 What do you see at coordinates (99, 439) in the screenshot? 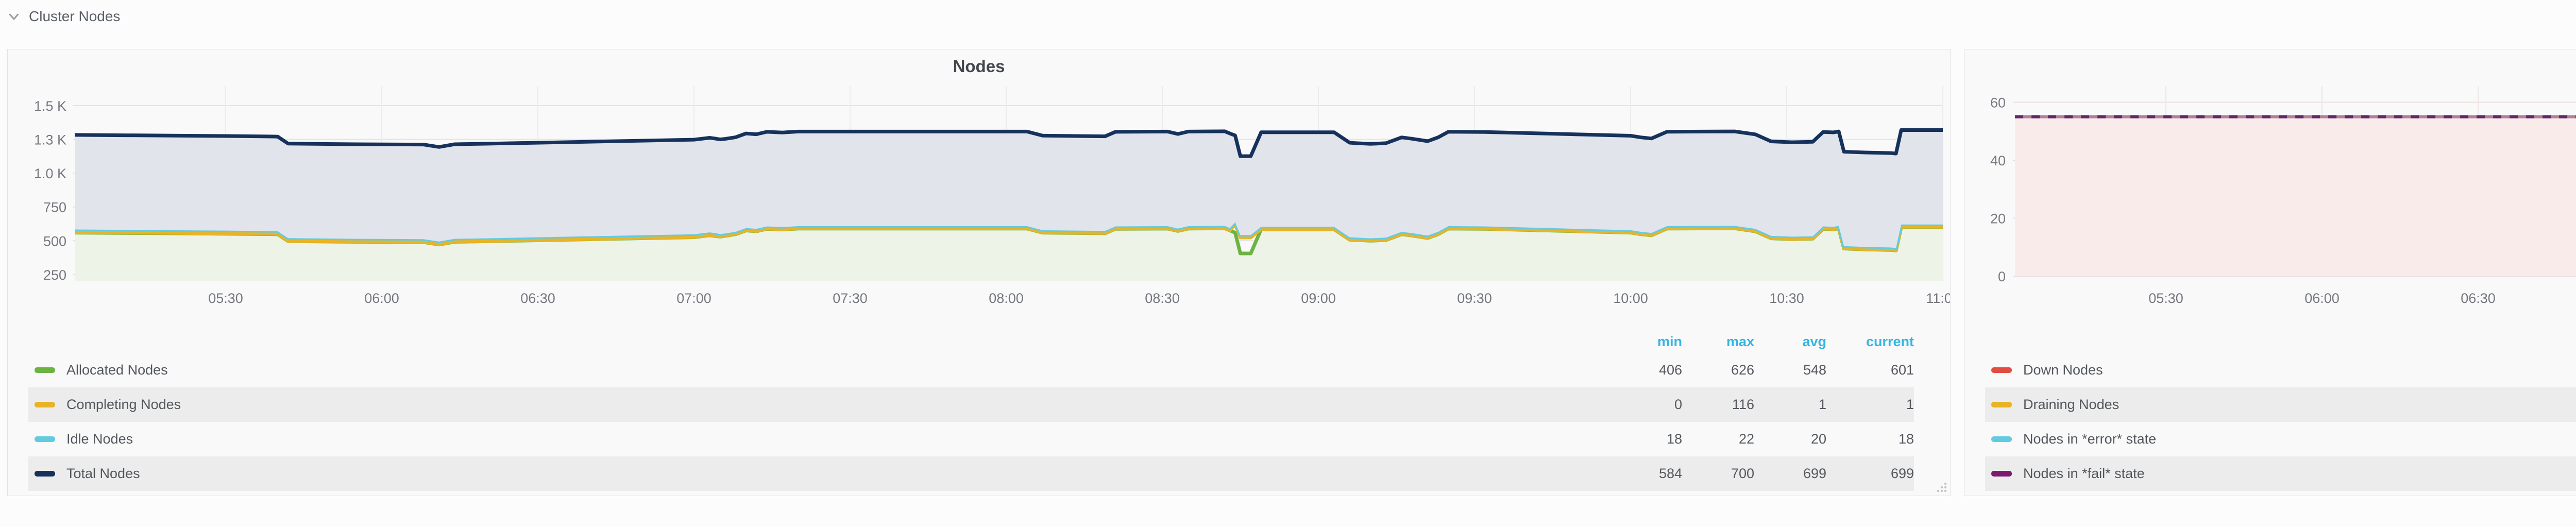
I see `series-label: Idle Nodes` at bounding box center [99, 439].